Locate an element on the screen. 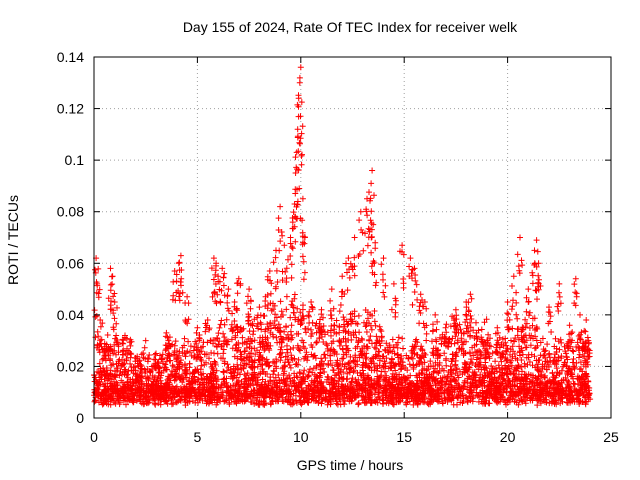 The height and width of the screenshot is (480, 640). y-tick-label: 0.1 is located at coordinates (75, 160).